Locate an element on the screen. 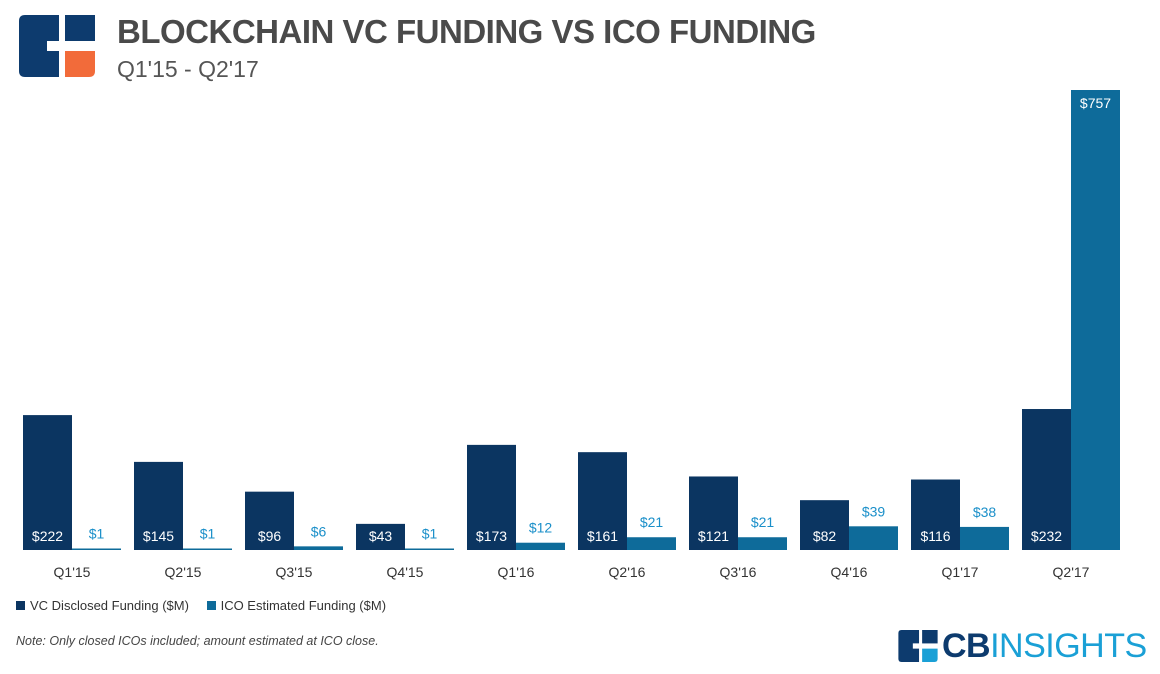 The width and height of the screenshot is (1160, 674). ico-label-3: $1 is located at coordinates (430, 534).